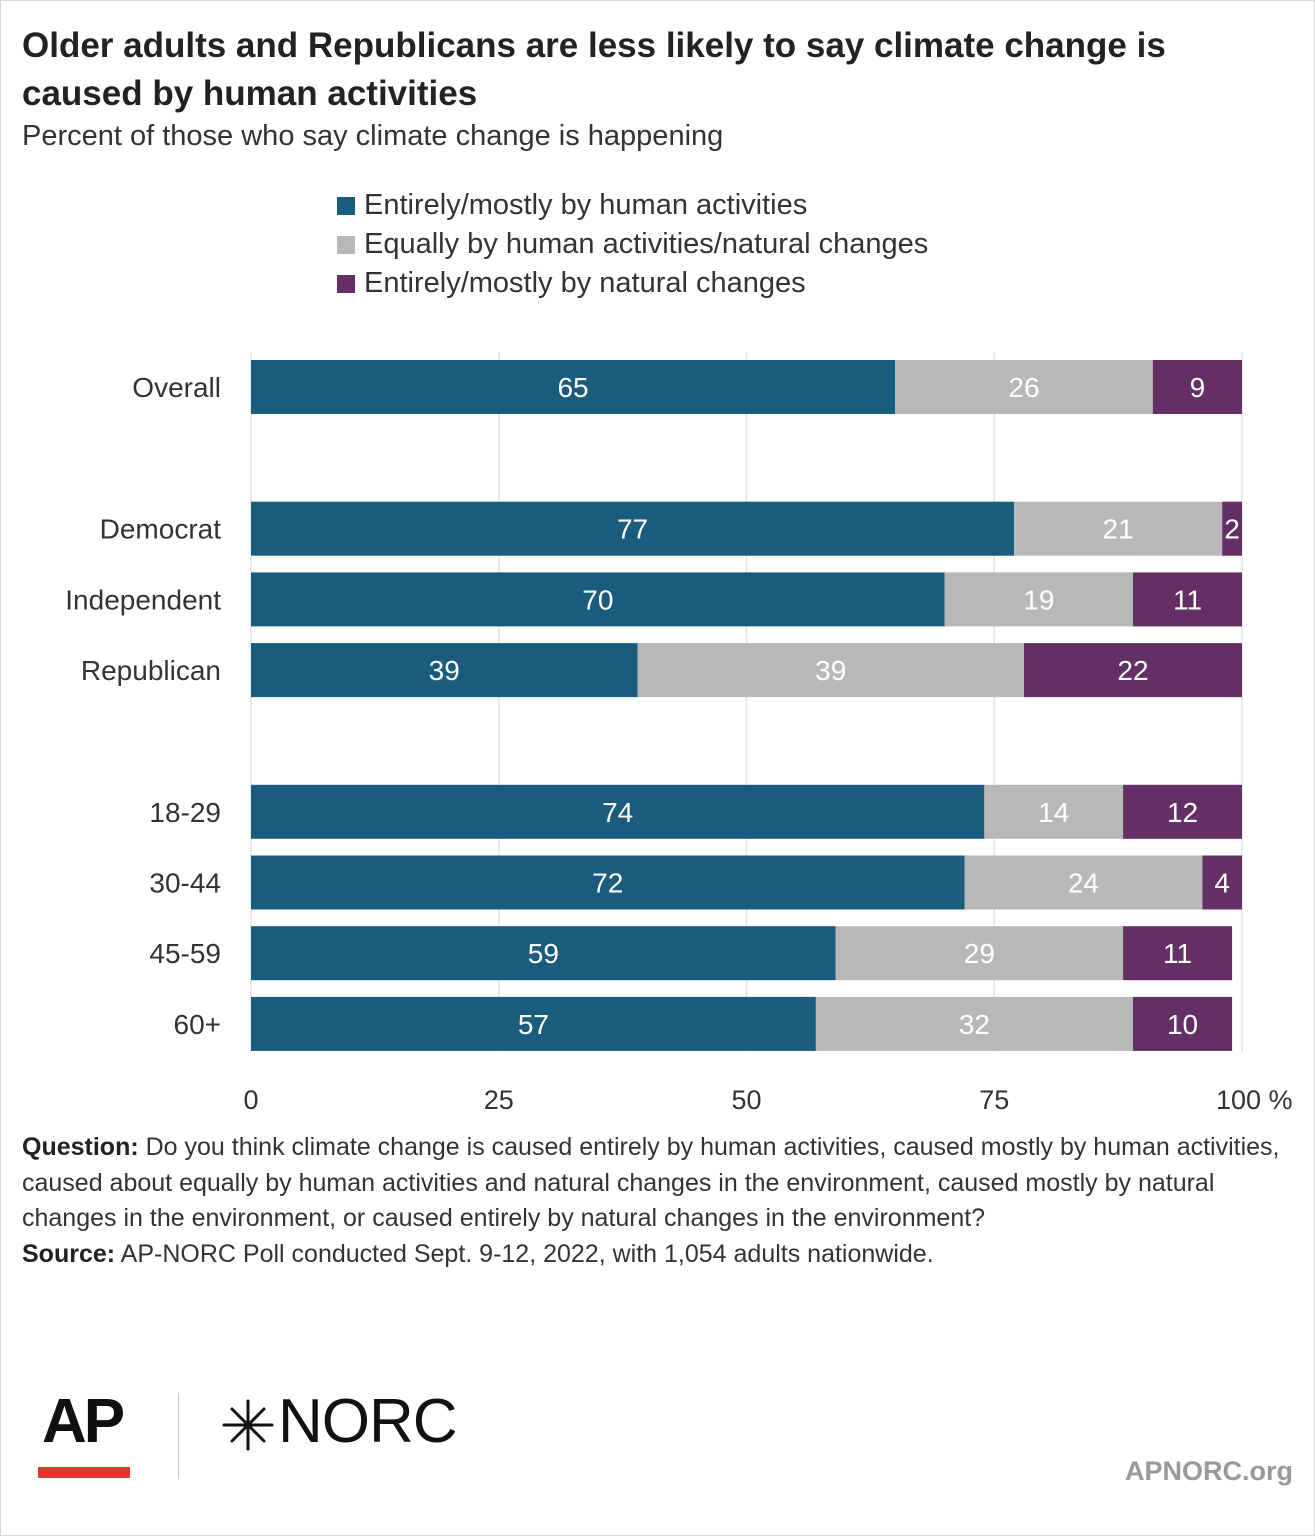  Describe the element at coordinates (346, 205) in the screenshot. I see `legend-swatch-human` at that location.